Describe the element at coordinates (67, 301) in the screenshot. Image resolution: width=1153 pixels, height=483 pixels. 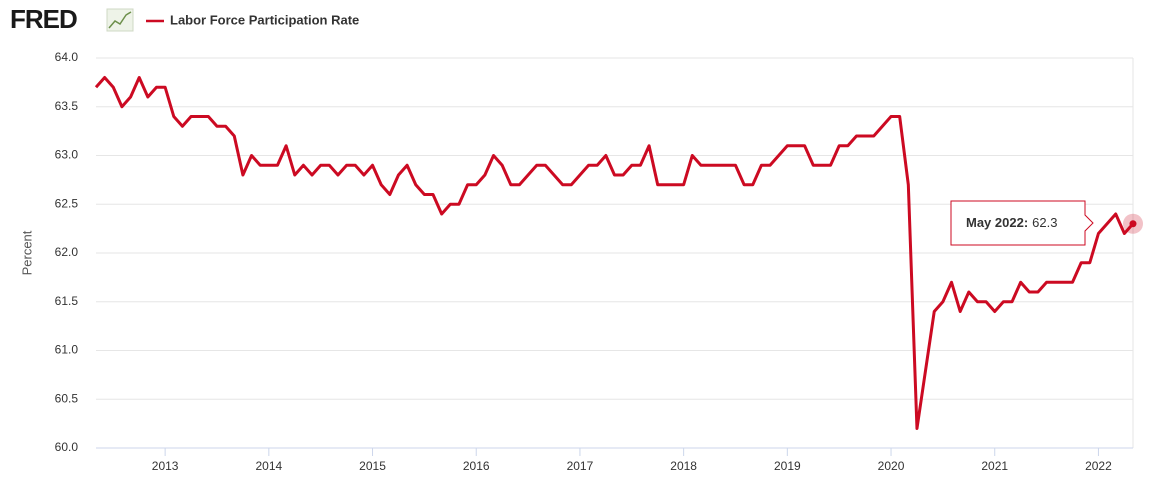
I see `y-tick-label: 61.5` at that location.